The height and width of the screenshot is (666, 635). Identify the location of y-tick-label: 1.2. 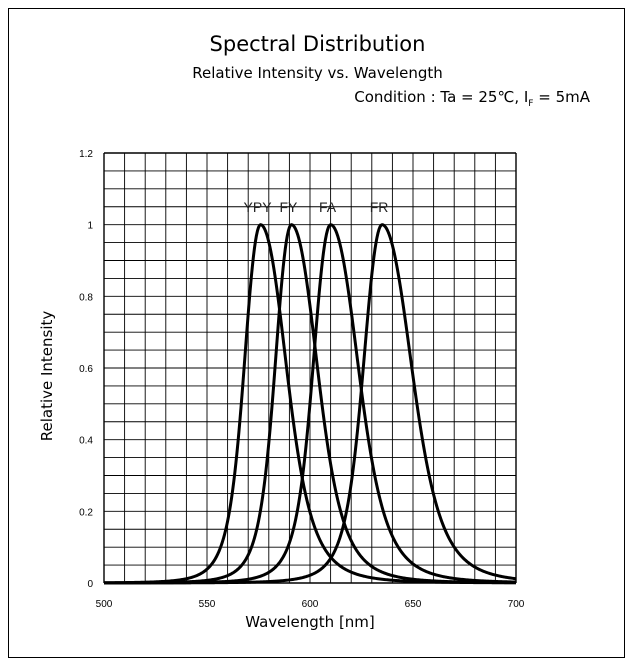
(86, 154).